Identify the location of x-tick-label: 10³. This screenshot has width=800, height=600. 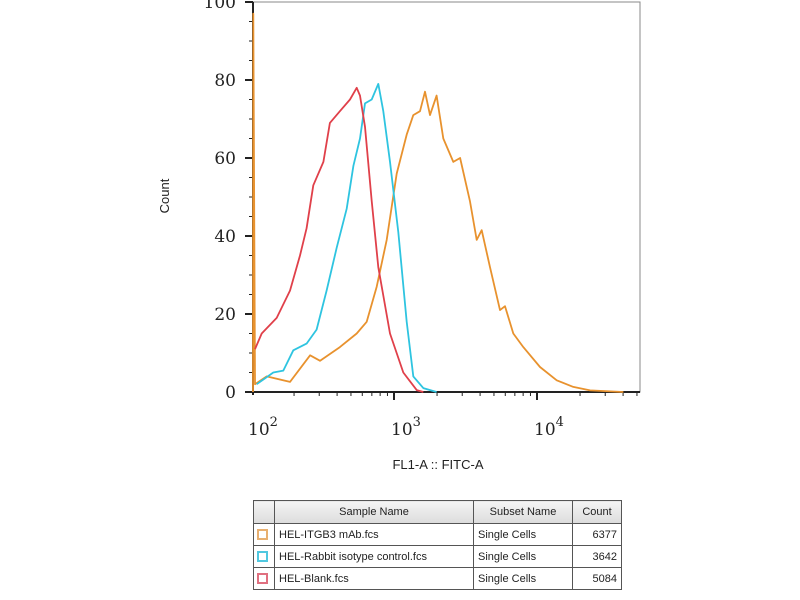
(406, 427).